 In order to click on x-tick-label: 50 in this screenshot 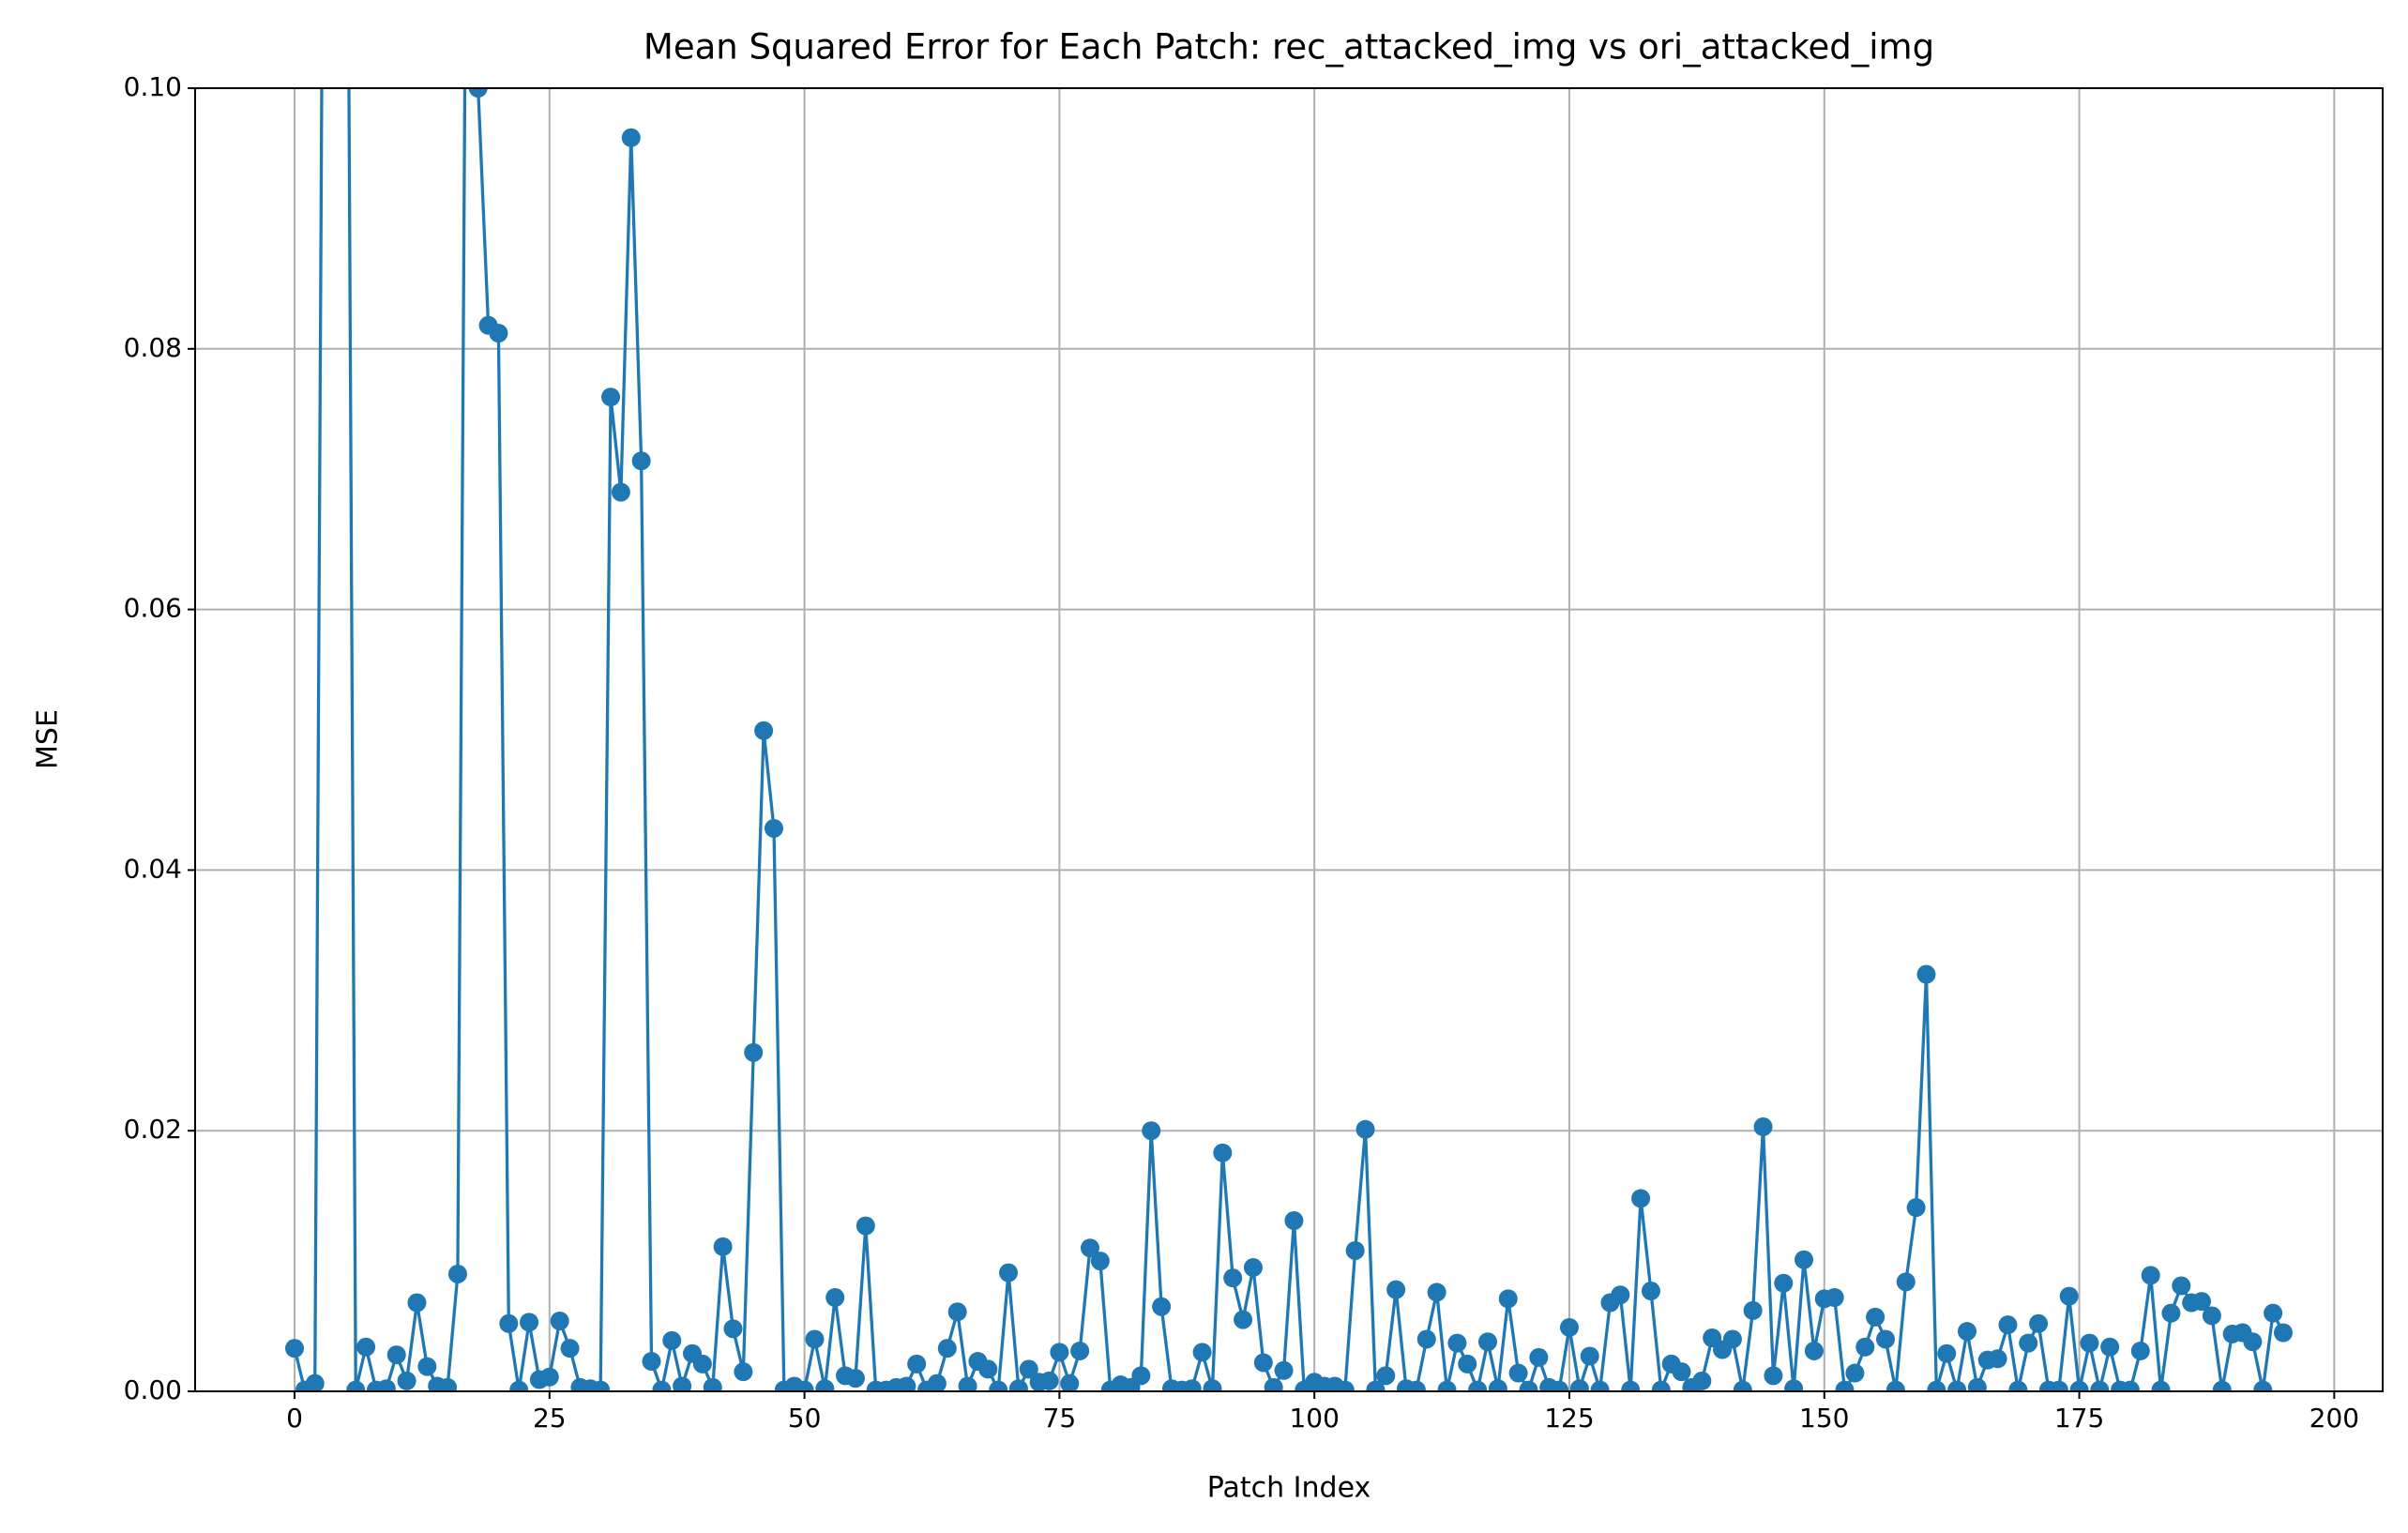, I will do `click(805, 1419)`.